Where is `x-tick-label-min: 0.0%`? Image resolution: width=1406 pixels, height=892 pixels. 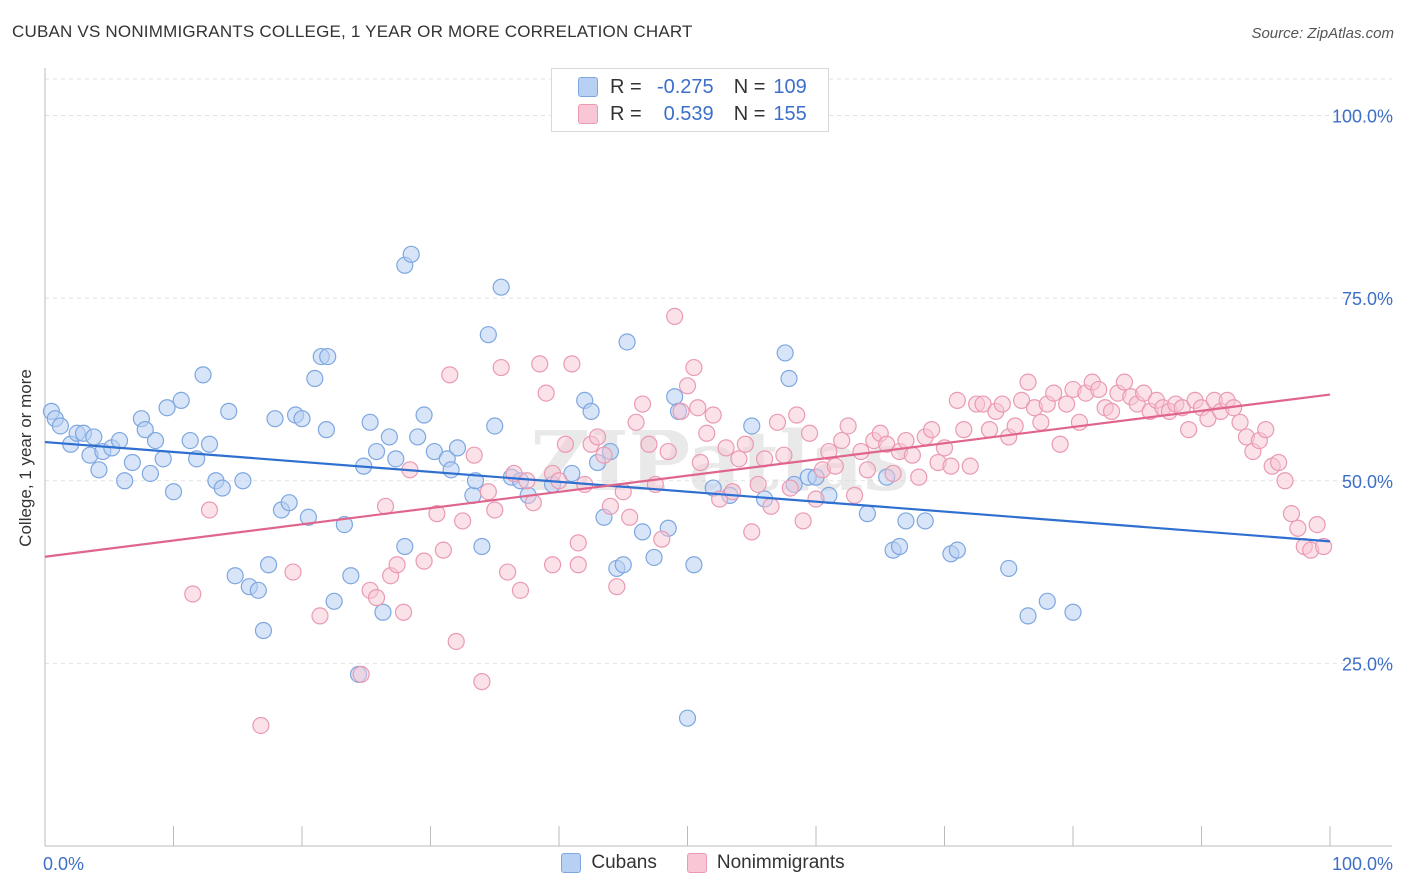
x-tick-label-min: 0.0% is located at coordinates (63, 864).